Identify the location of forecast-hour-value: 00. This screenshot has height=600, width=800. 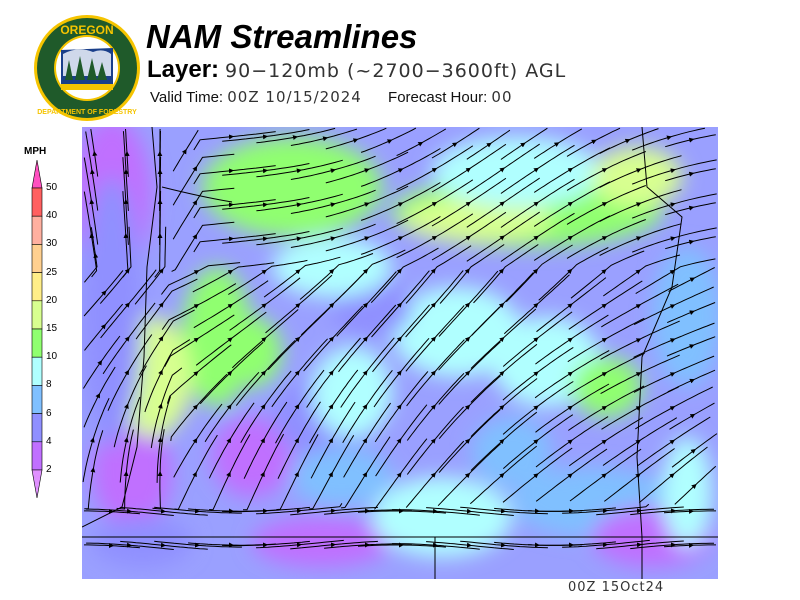
(502, 97).